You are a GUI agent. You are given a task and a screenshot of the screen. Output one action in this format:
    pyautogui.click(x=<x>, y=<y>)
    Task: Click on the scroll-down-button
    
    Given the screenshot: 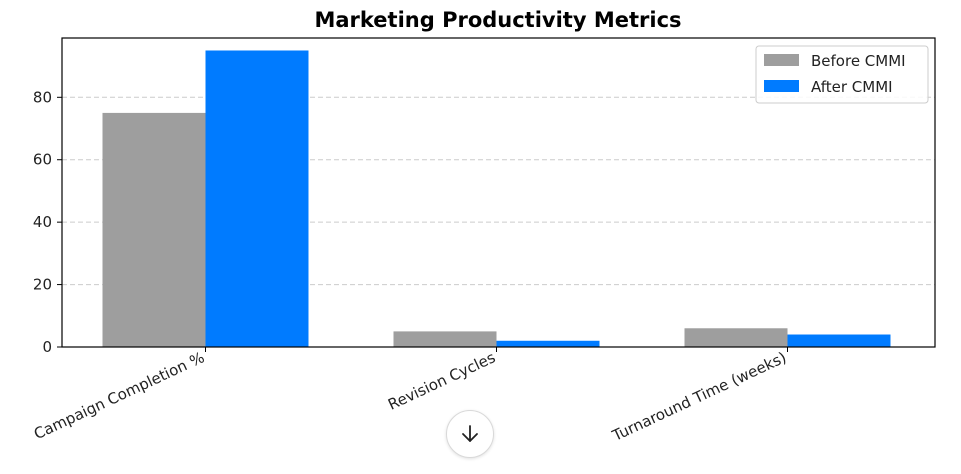 What is the action you would take?
    pyautogui.click(x=470, y=434)
    